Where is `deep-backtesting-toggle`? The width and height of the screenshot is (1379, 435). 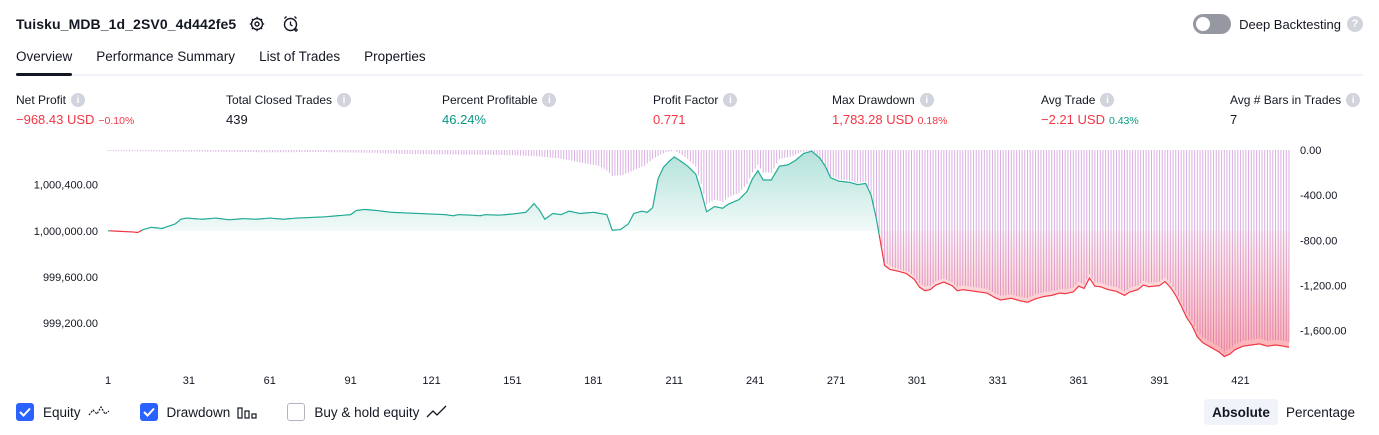
deep-backtesting-toggle is located at coordinates (1212, 24).